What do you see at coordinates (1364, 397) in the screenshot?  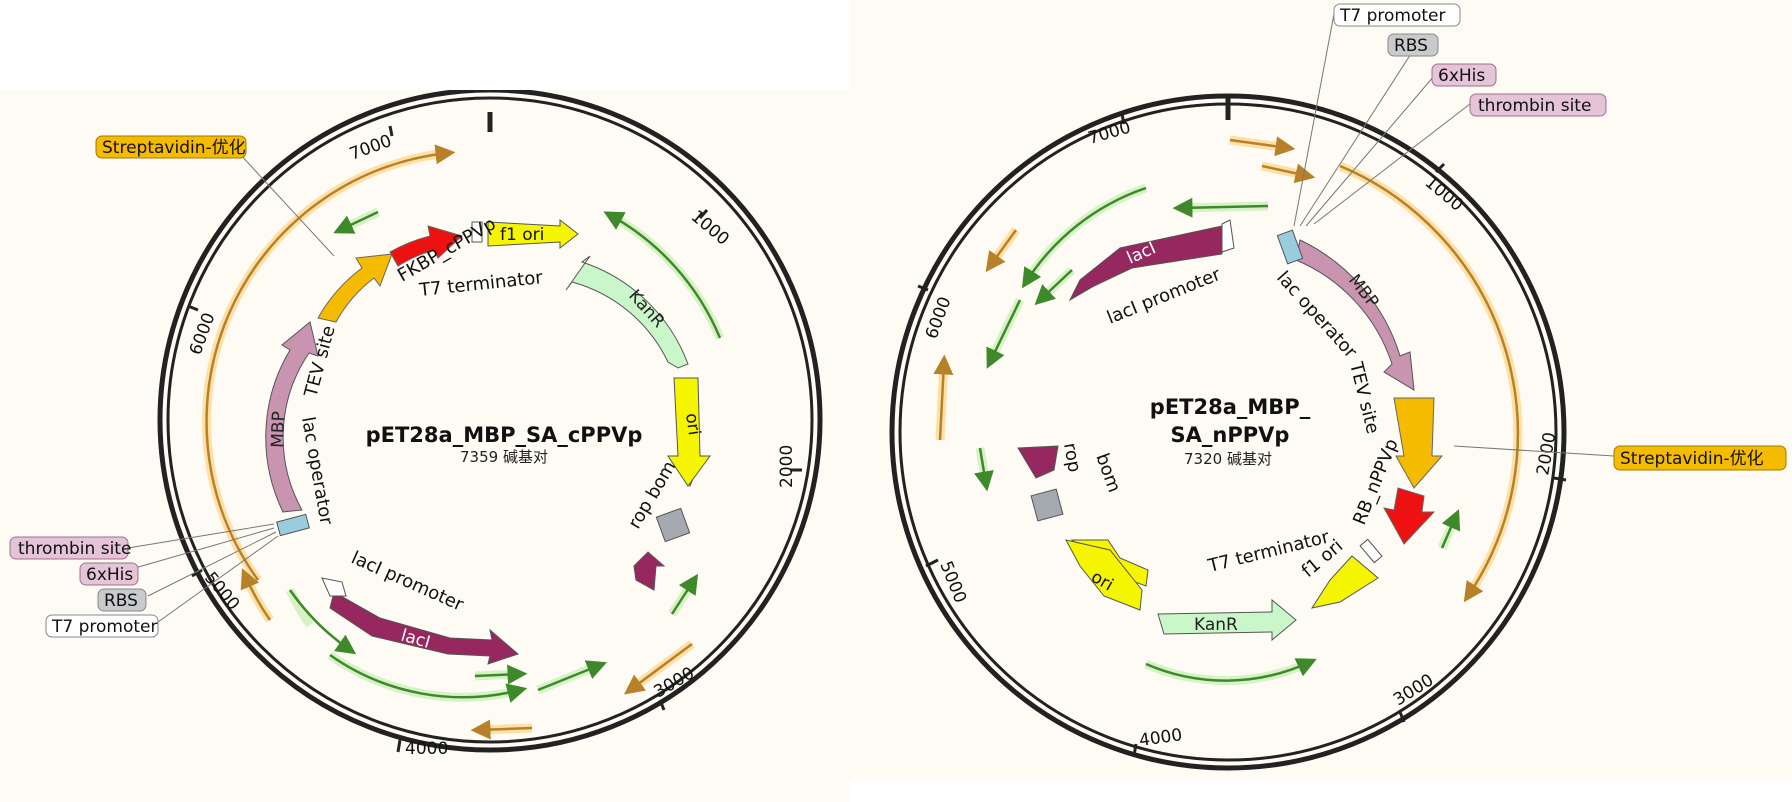 I see `label-tev-site: TEV site` at bounding box center [1364, 397].